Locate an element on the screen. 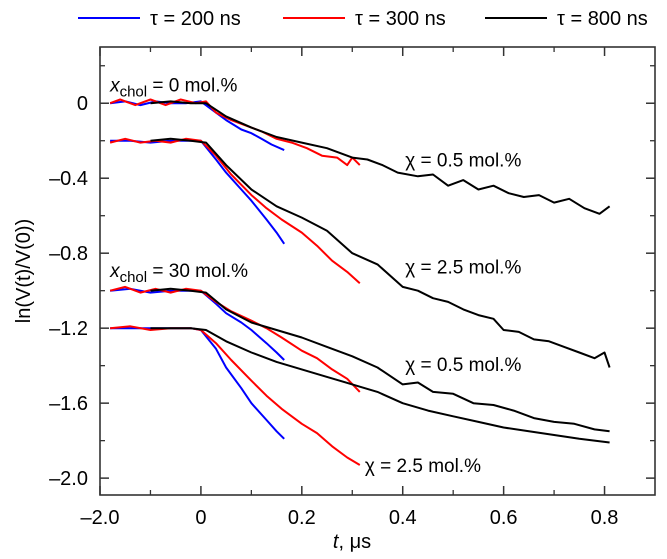  x-tick-label: 0.4 is located at coordinates (403, 518).